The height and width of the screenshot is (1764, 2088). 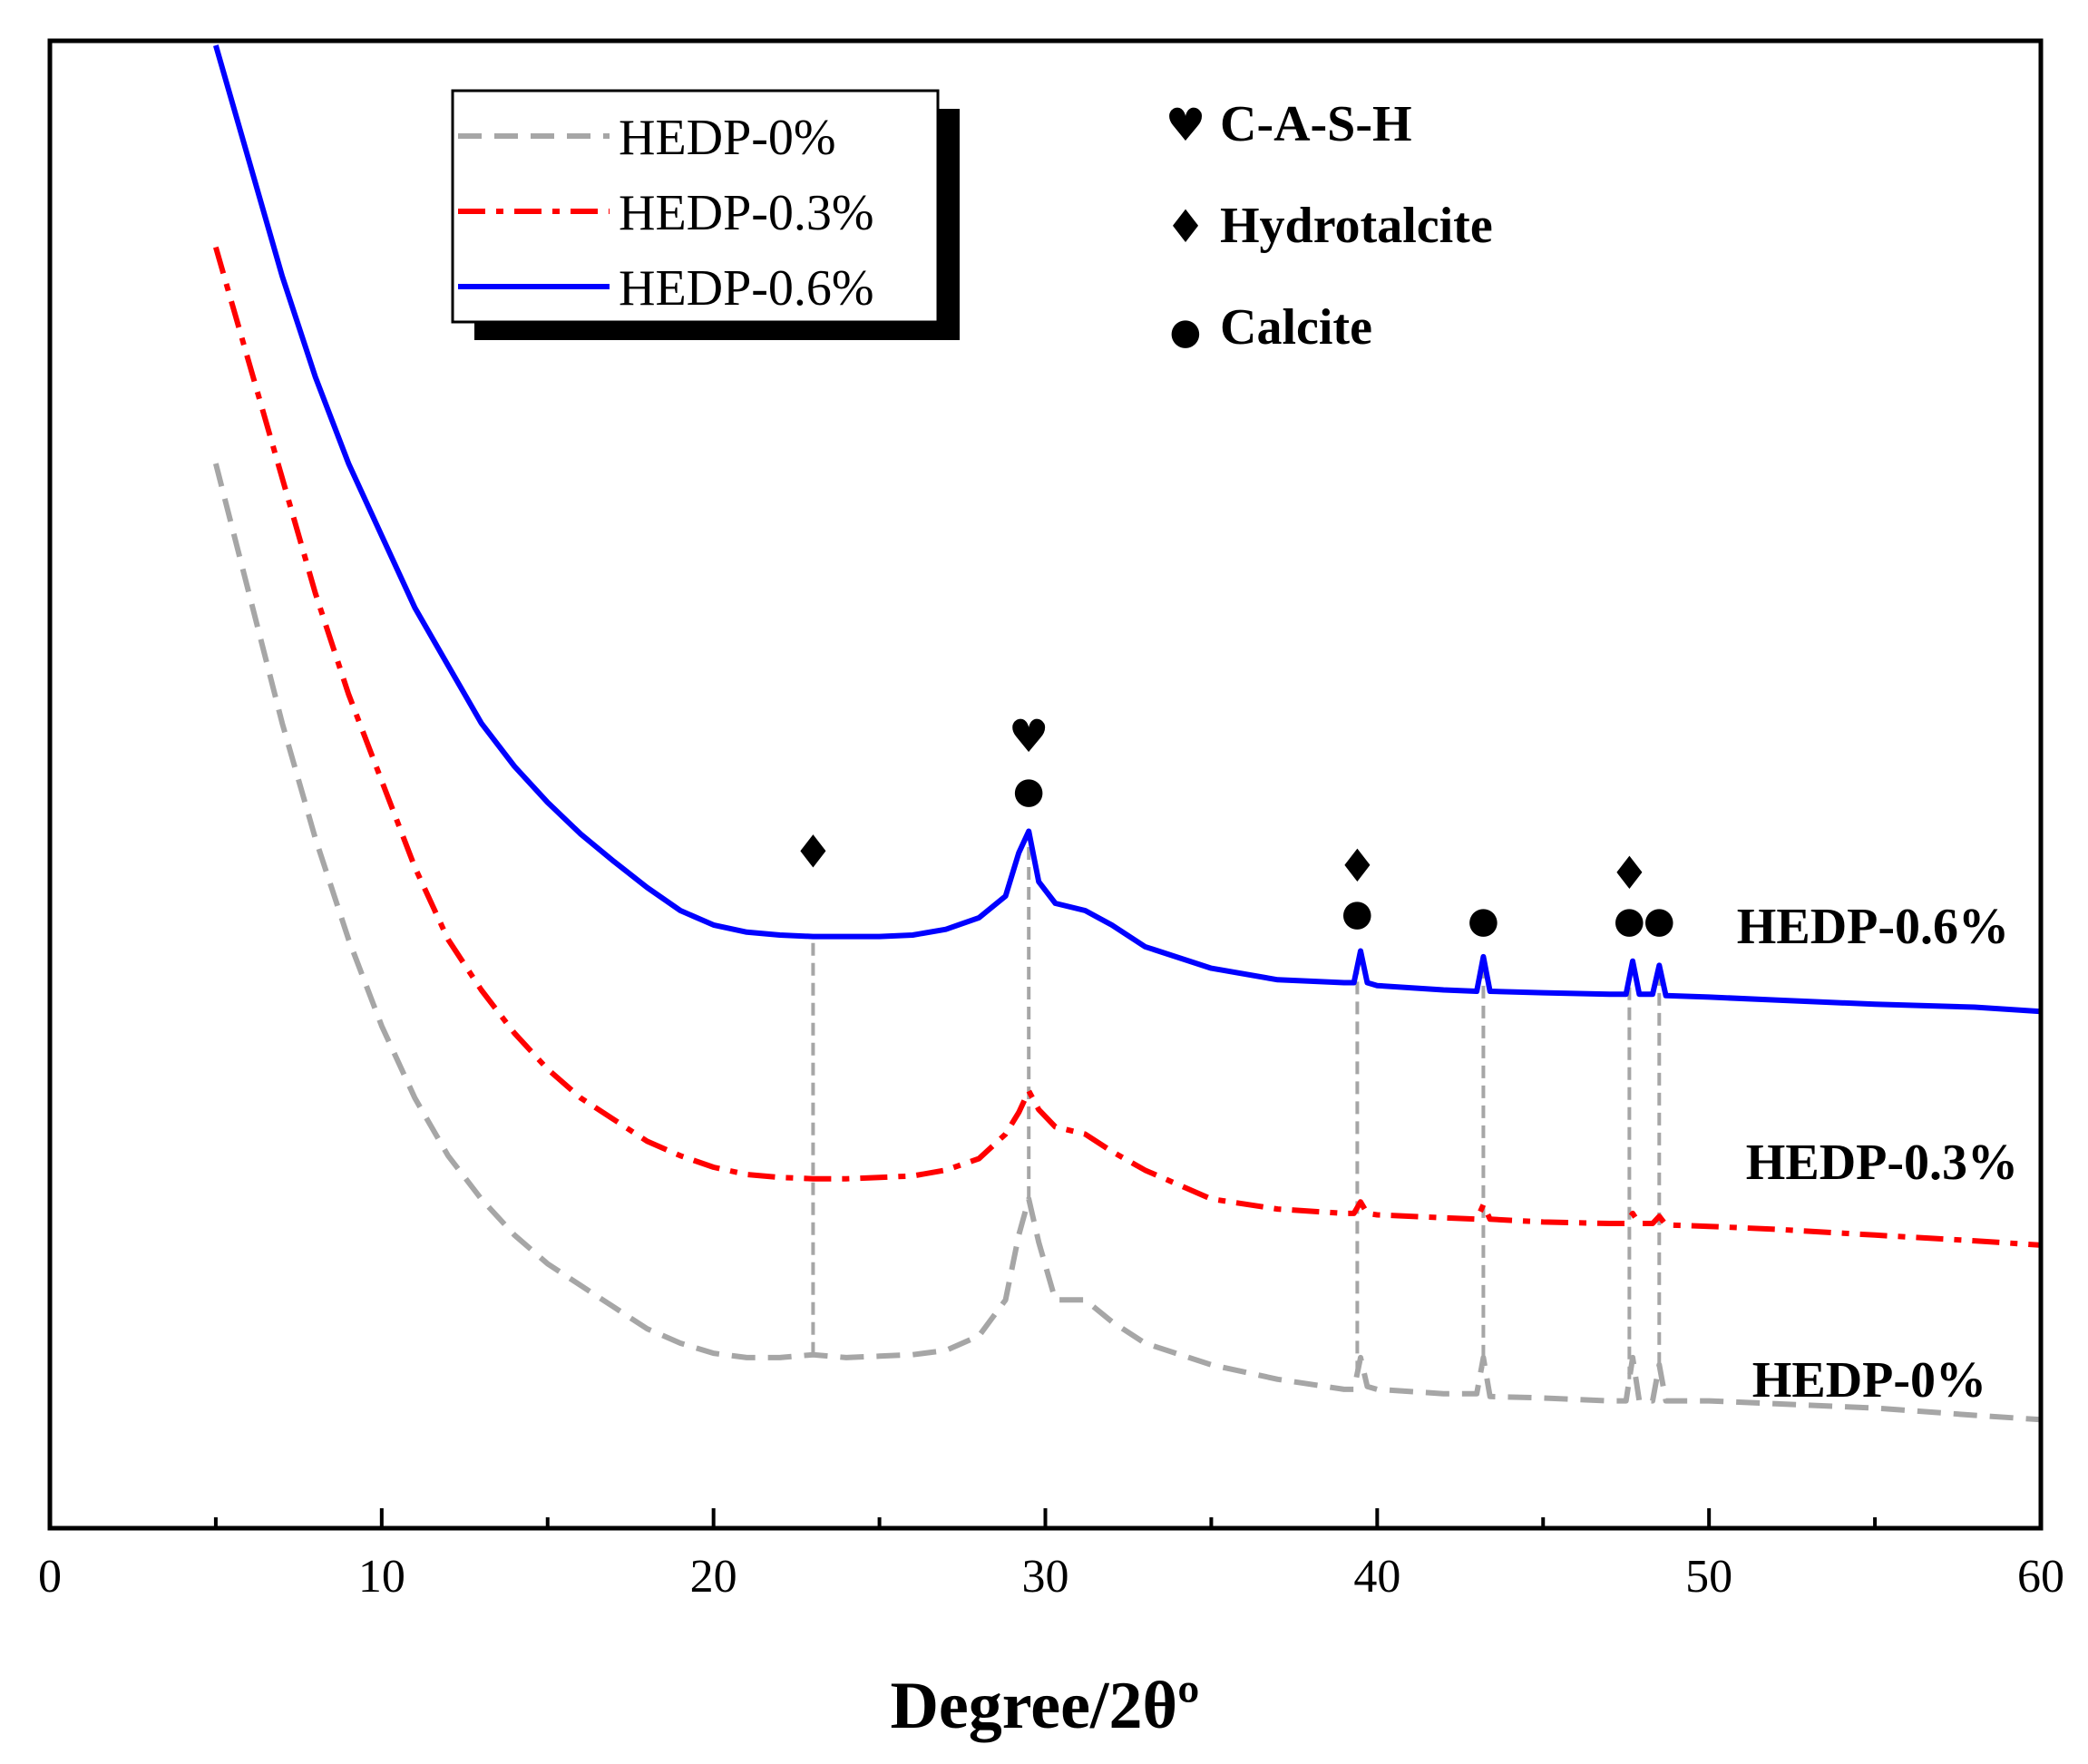 I want to click on series-end-labels: HEDP-0% HEDP-0.3% HEDP-0.6%, so click(x=1878, y=1153).